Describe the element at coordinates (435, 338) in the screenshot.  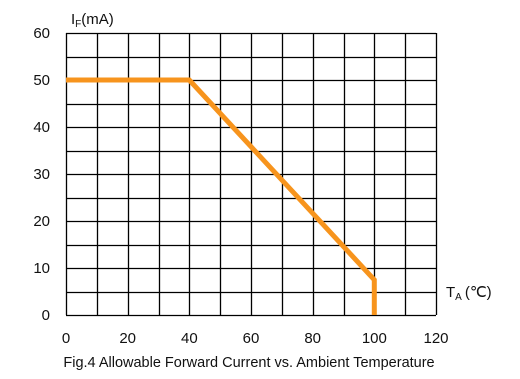
I see `x-tick-label: 120` at that location.